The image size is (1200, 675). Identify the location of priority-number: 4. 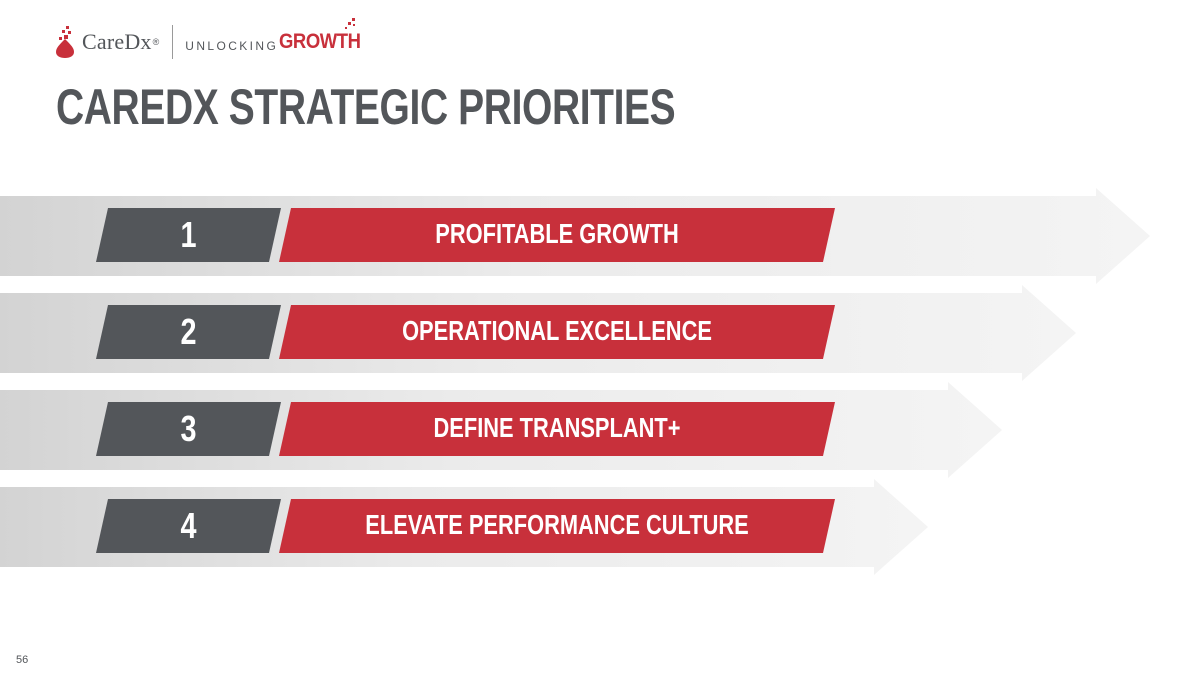
(188, 525).